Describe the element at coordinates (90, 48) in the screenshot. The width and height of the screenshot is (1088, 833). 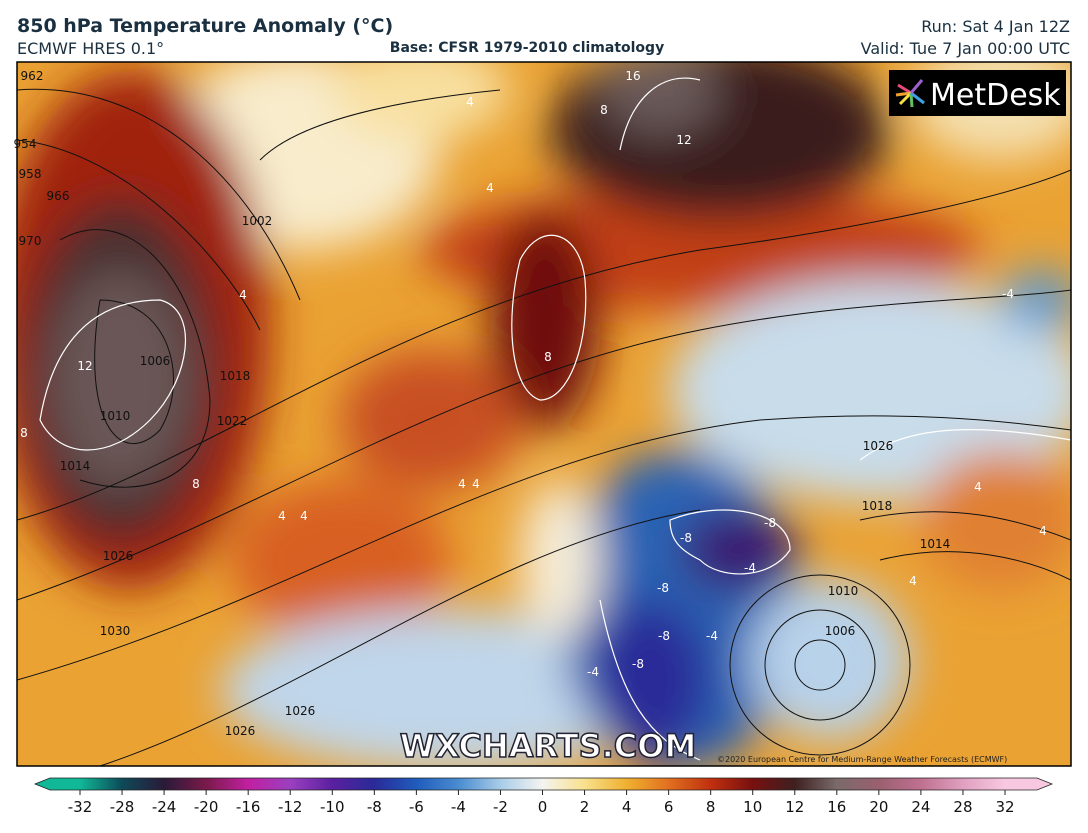
I see `model: ECMWF HRES 0.1°` at that location.